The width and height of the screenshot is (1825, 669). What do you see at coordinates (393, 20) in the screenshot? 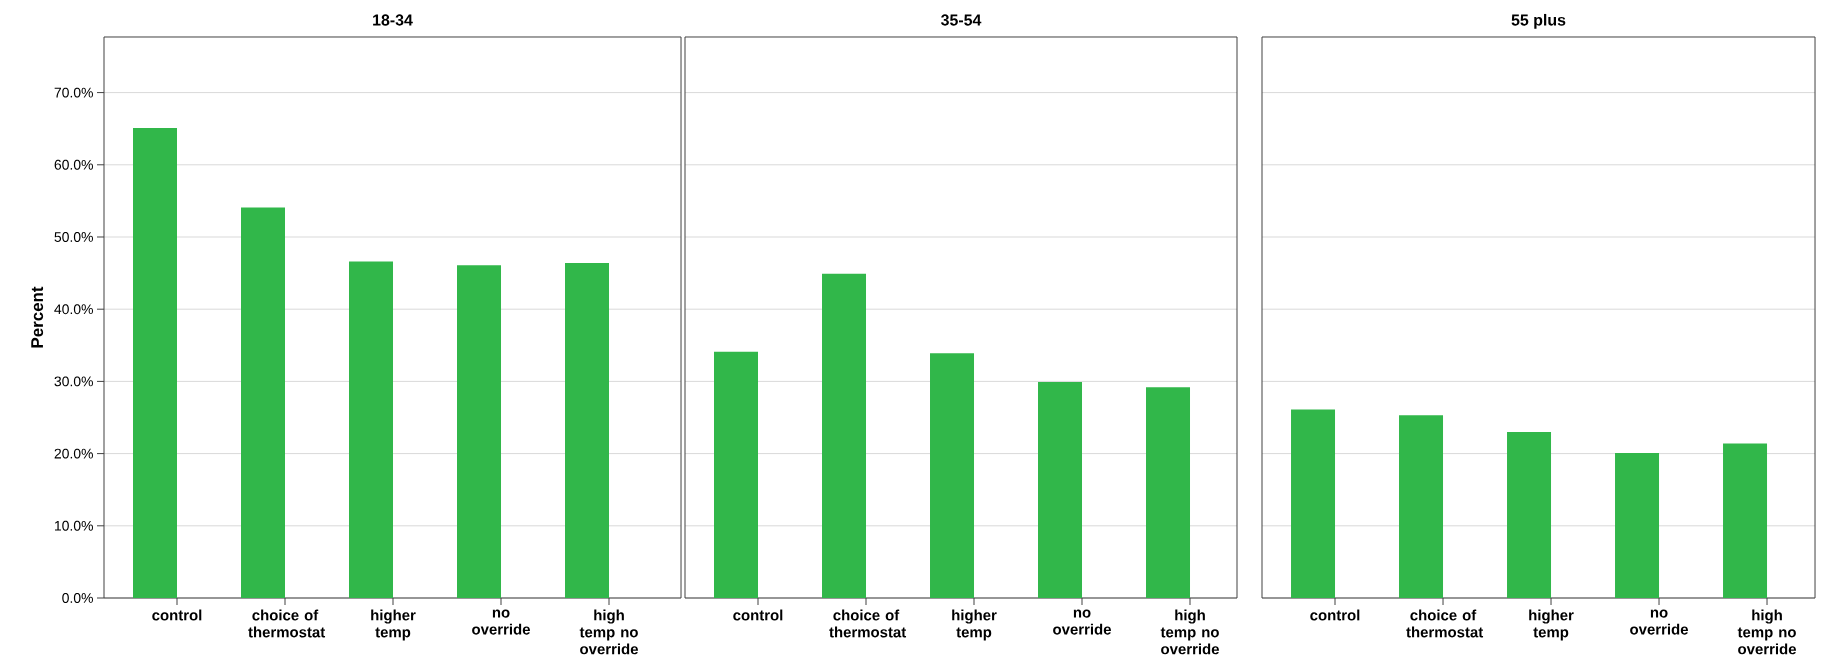
I see `chart-title: 18-34` at bounding box center [393, 20].